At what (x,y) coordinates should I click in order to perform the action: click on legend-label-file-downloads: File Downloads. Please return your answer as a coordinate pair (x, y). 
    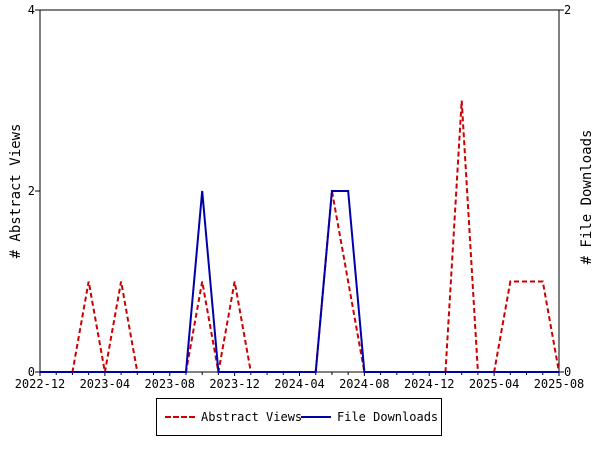
    Looking at the image, I should click on (388, 417).